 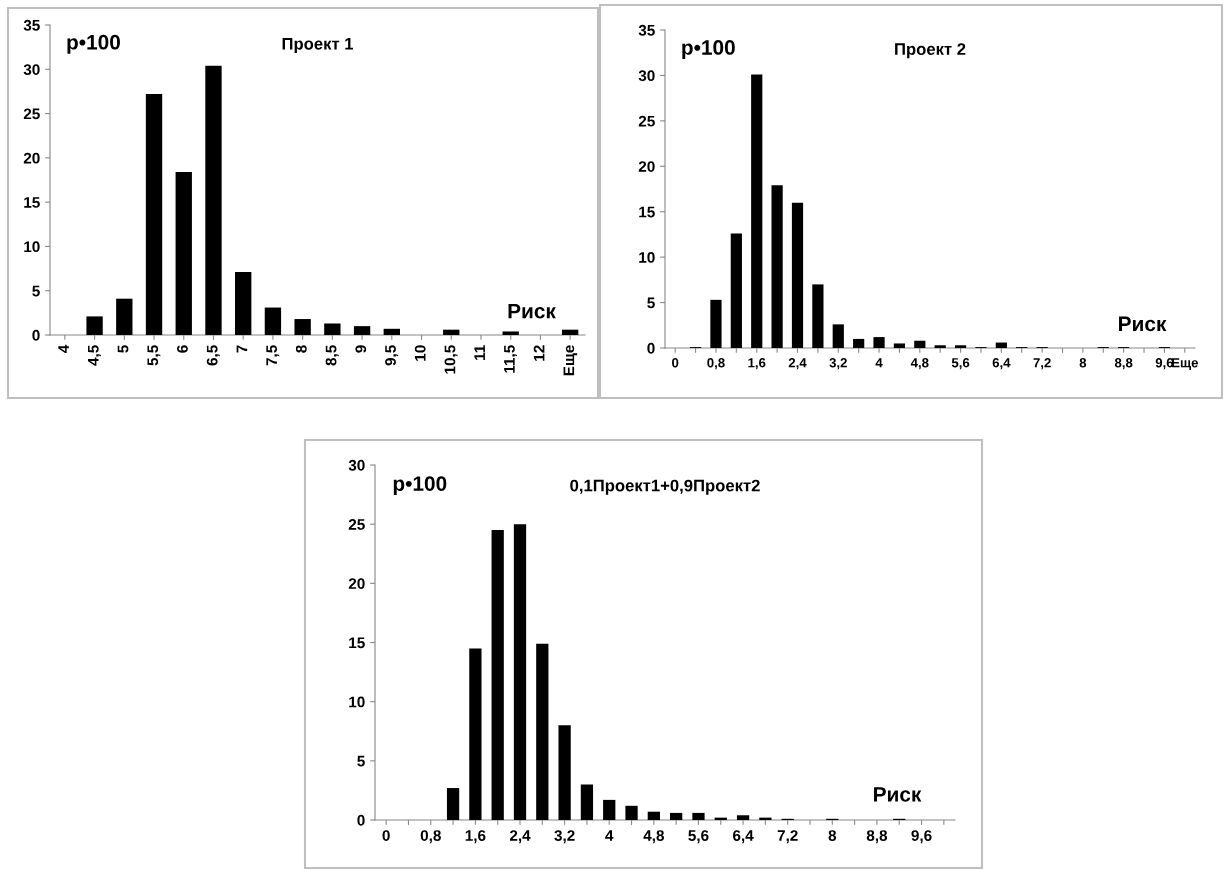 I want to click on x-tick-label: 10,5, so click(x=451, y=359).